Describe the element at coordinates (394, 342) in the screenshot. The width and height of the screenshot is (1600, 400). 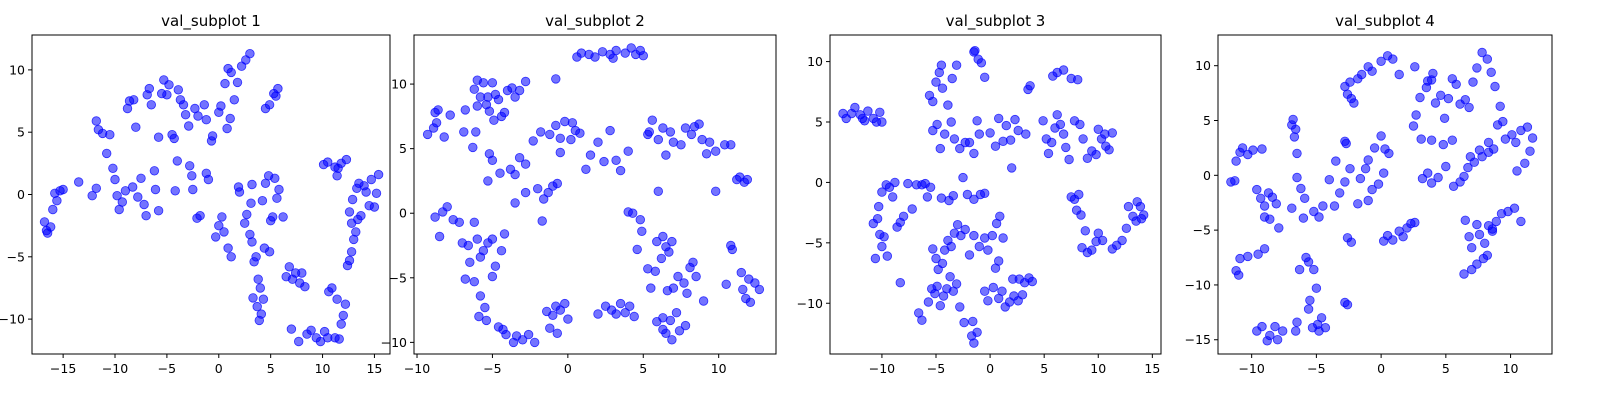
I see `y-tick-label: −10` at that location.